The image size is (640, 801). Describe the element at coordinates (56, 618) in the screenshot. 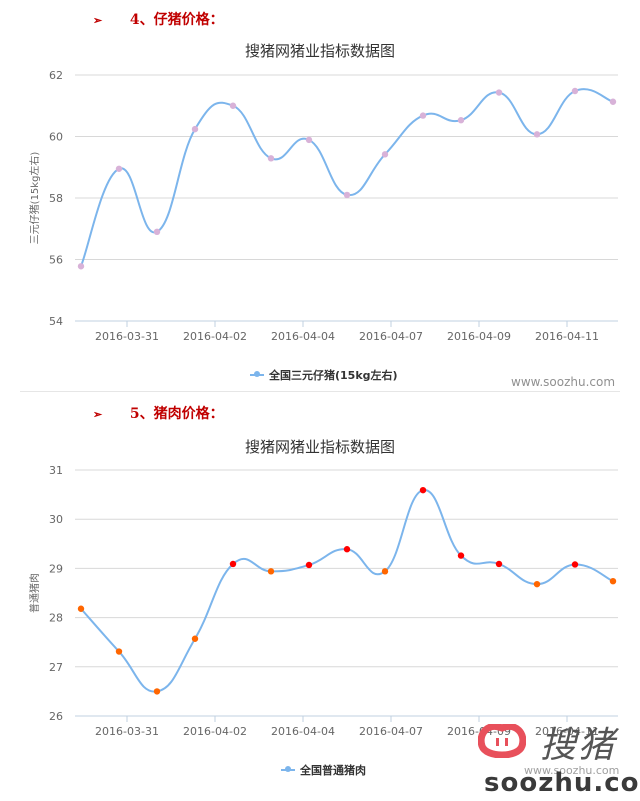

I see `y-tick-label: 28` at that location.